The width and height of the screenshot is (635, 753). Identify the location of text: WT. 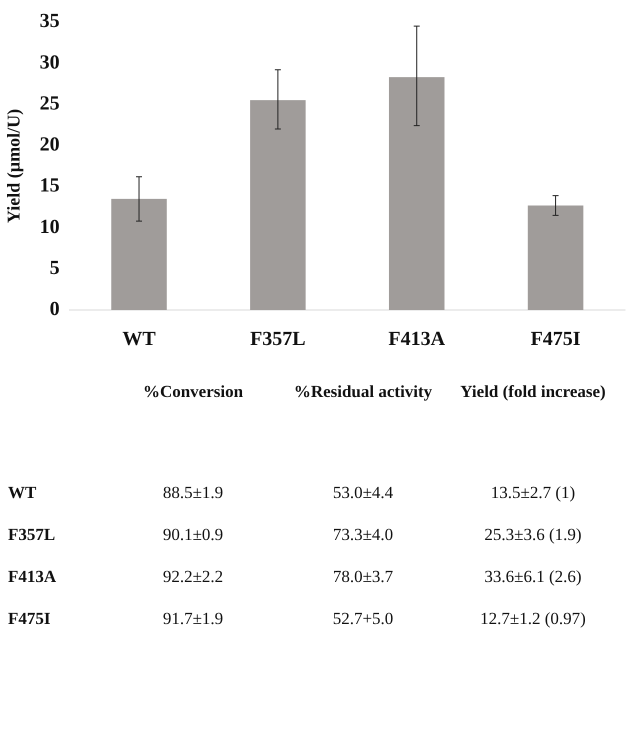
(23, 493).